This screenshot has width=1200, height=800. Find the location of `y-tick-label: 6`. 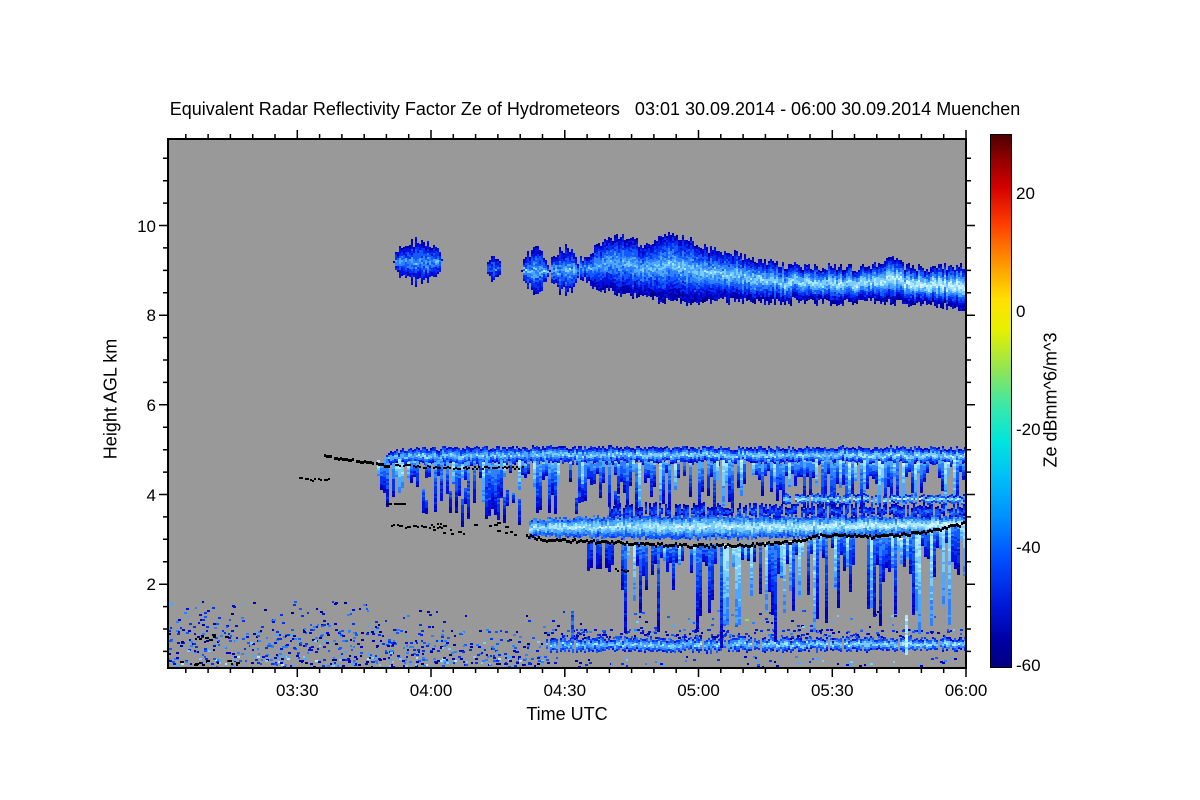

y-tick-label: 6 is located at coordinates (151, 405).